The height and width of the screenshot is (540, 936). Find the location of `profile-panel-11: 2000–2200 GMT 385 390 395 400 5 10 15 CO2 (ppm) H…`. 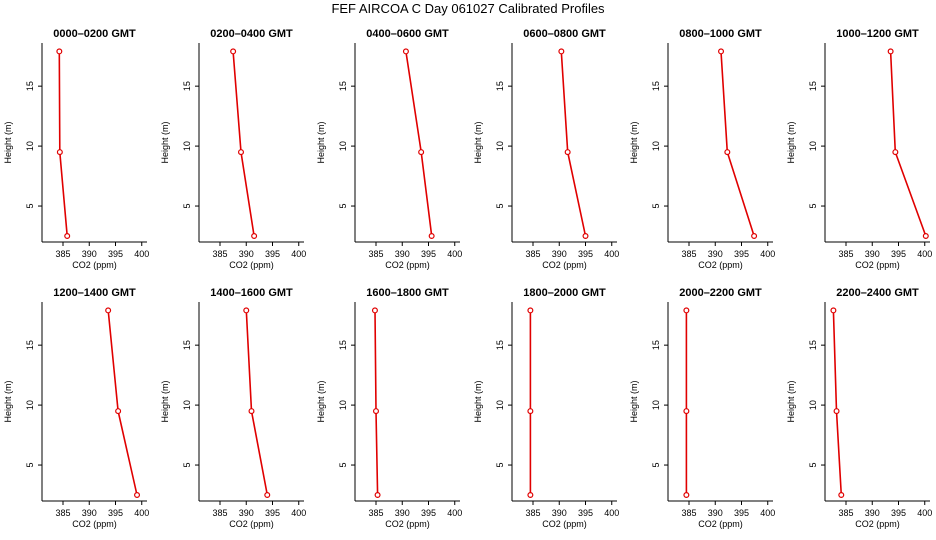

profile-panel-11: 2000–2200 GMT 385 390 395 400 5 10 15 CO2 (ppm) H… is located at coordinates (702, 408).